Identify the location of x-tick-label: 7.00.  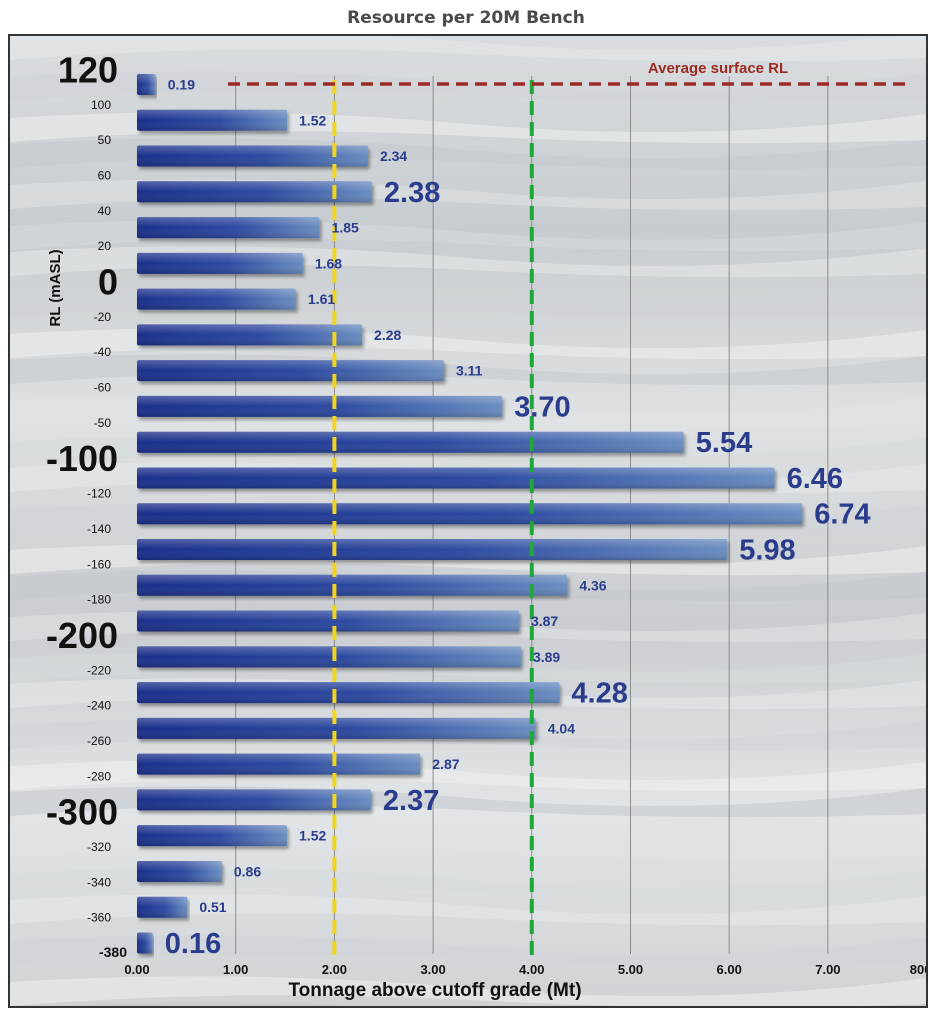
(827, 969).